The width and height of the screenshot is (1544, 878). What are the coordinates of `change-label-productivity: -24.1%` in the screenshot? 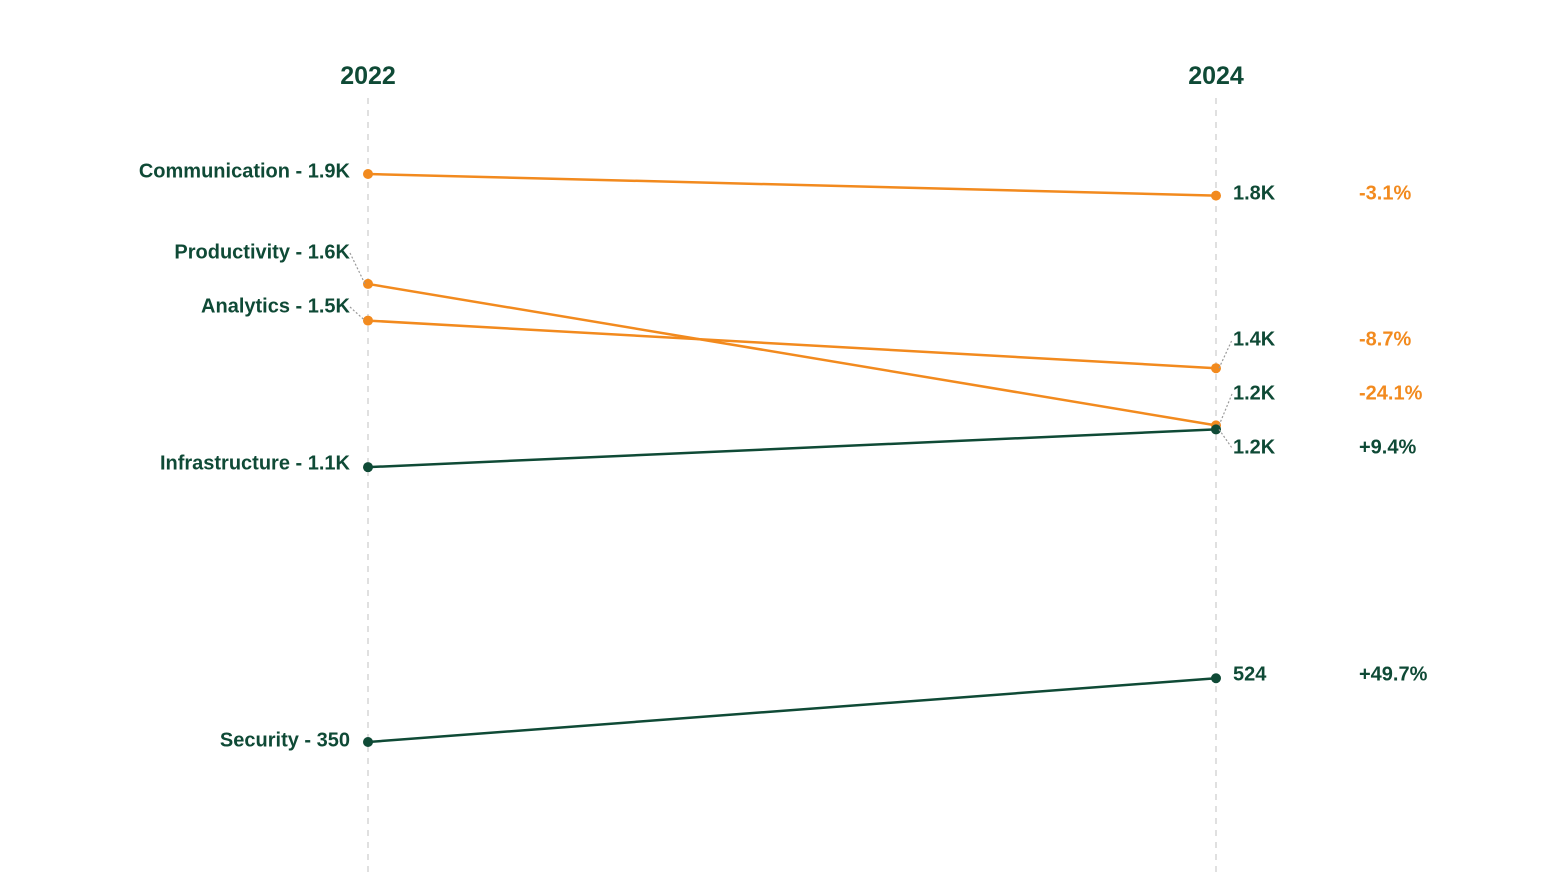 It's located at (1391, 393).